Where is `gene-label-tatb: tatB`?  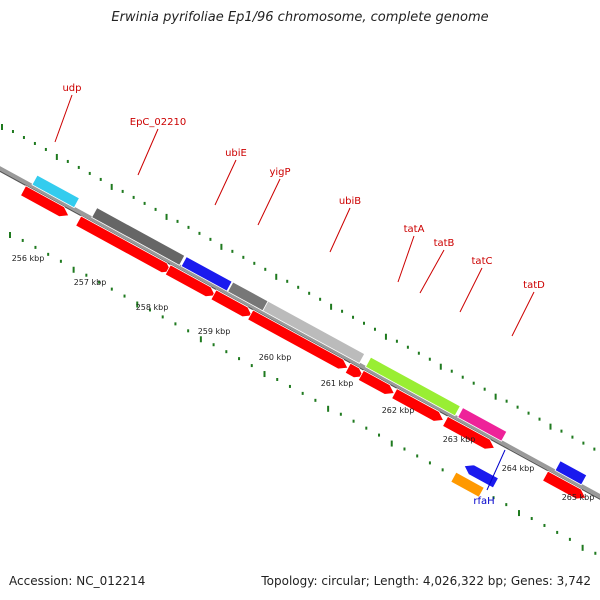 gene-label-tatb: tatB is located at coordinates (444, 243).